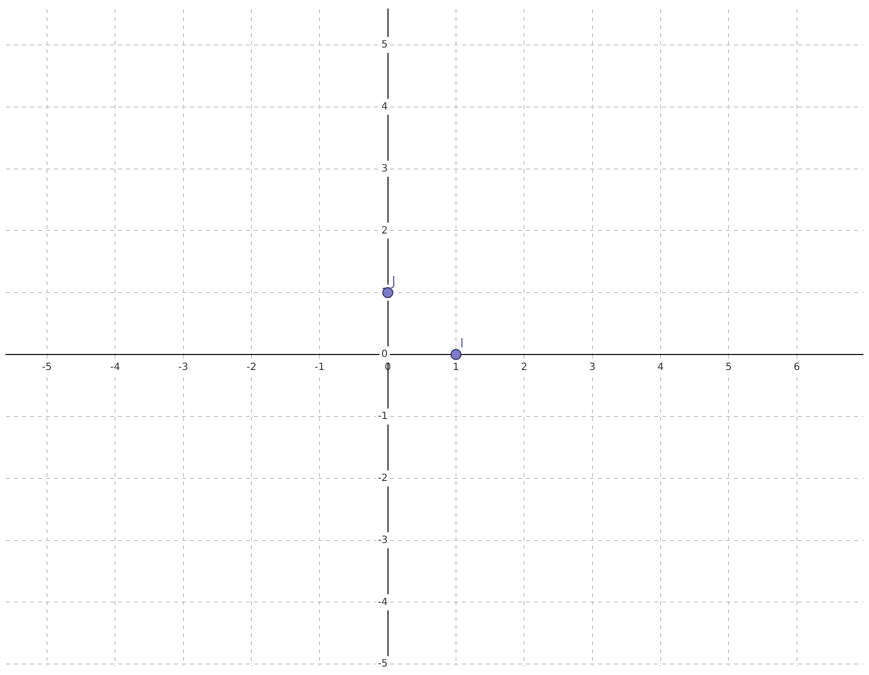 The width and height of the screenshot is (869, 675). I want to click on y-tick-label: -3, so click(383, 540).